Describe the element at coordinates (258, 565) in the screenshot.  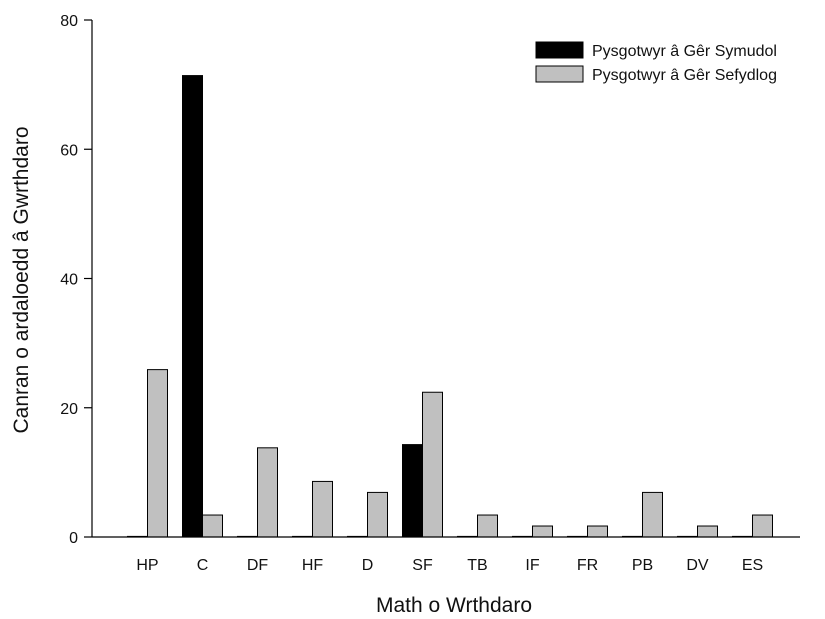
I see `x-tick-label-df: DF` at that location.